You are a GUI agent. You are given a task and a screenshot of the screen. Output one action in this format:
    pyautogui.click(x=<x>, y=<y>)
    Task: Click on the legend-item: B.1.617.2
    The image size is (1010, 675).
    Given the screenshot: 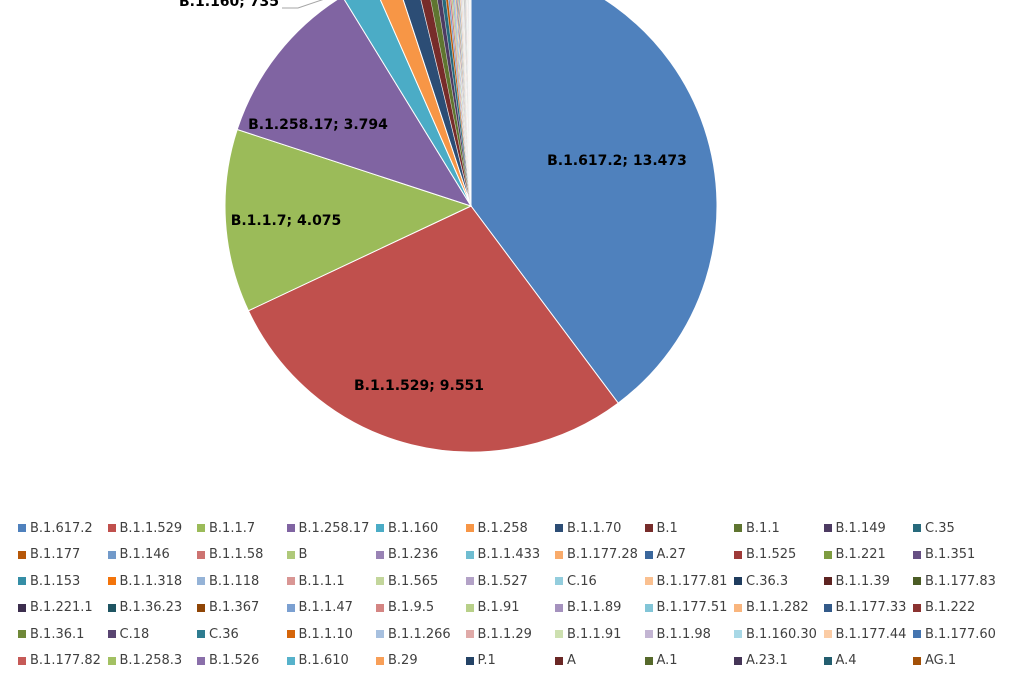 What is the action you would take?
    pyautogui.click(x=63, y=528)
    